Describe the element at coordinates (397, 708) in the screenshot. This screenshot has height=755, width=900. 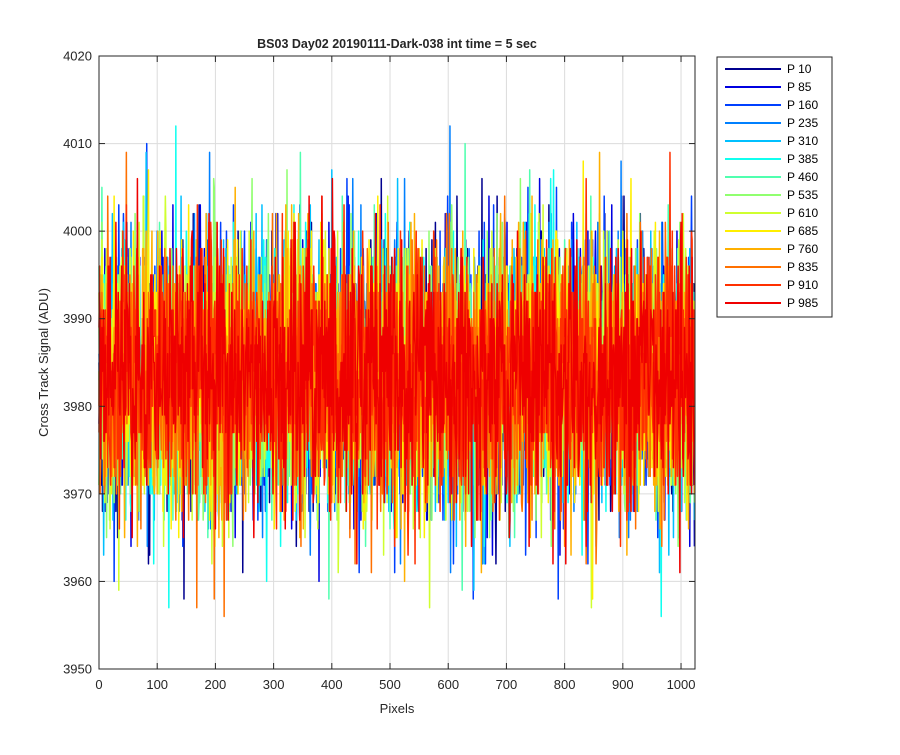
I see `x-axis-label: Pixels` at that location.